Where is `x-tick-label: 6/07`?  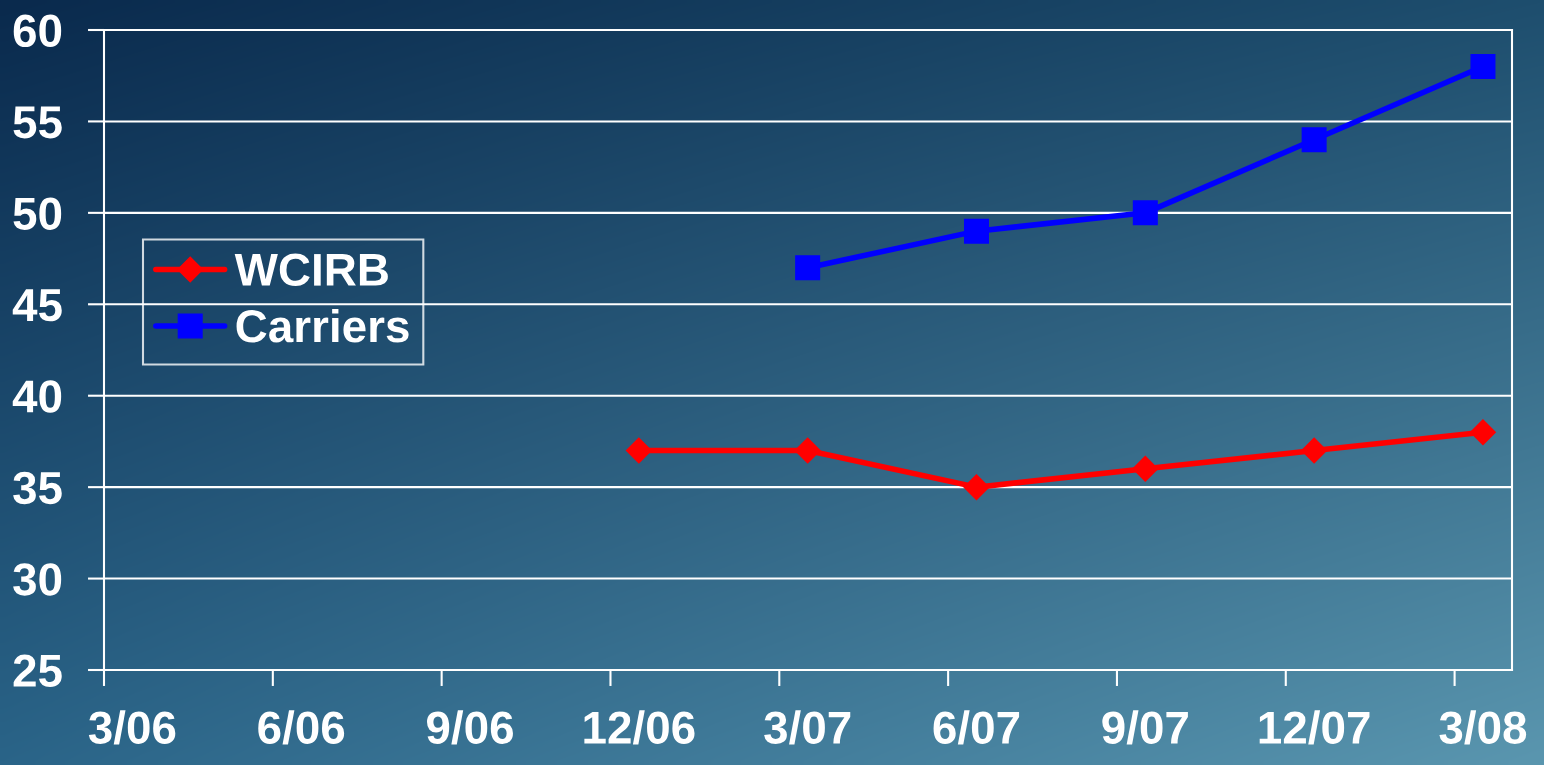
x-tick-label: 6/07 is located at coordinates (976, 727).